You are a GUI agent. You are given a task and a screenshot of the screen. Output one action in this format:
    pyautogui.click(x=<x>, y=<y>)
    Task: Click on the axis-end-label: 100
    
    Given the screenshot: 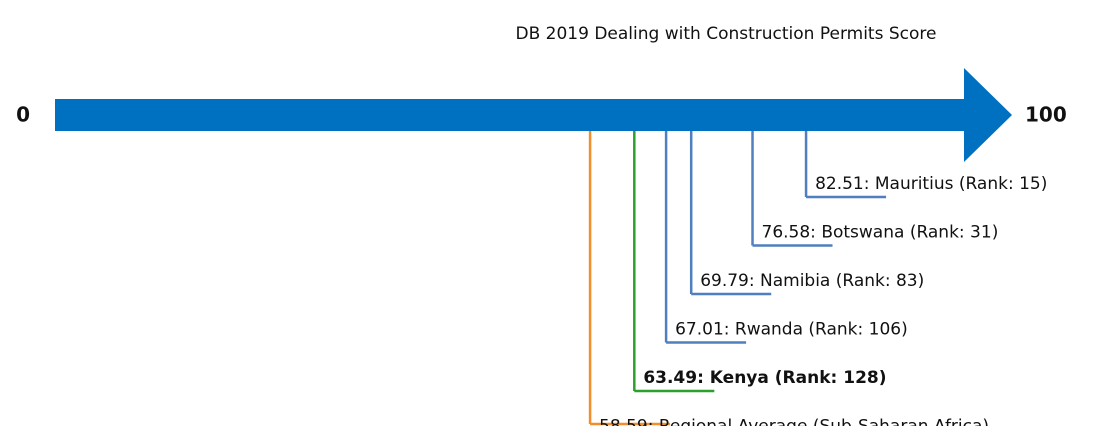 What is the action you would take?
    pyautogui.click(x=1046, y=115)
    